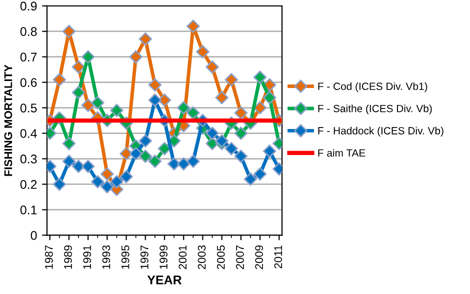 The width and height of the screenshot is (470, 294). Describe the element at coordinates (182, 257) in the screenshot. I see `x-tick-label: 2001` at that location.